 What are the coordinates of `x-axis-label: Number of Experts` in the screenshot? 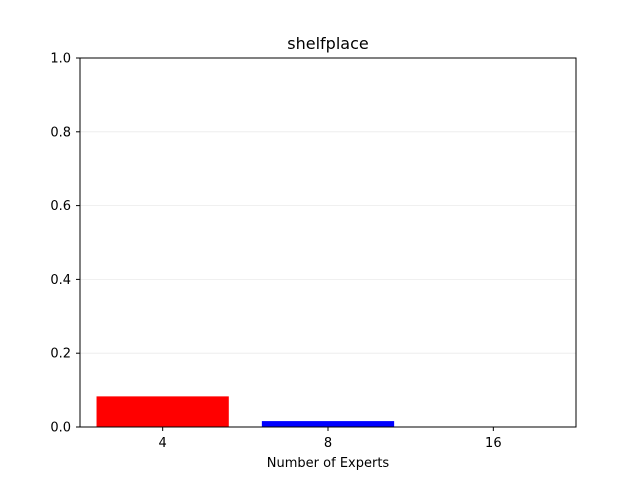 It's located at (328, 463).